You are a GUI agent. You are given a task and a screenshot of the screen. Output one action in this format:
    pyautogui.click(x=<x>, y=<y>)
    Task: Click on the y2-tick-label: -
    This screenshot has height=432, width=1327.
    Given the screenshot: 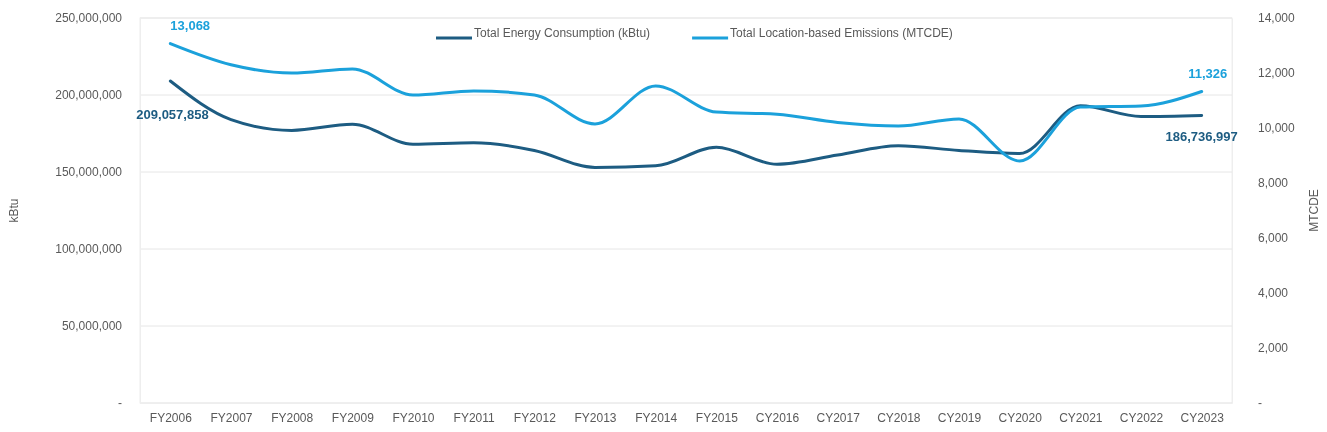 What is the action you would take?
    pyautogui.click(x=1260, y=403)
    